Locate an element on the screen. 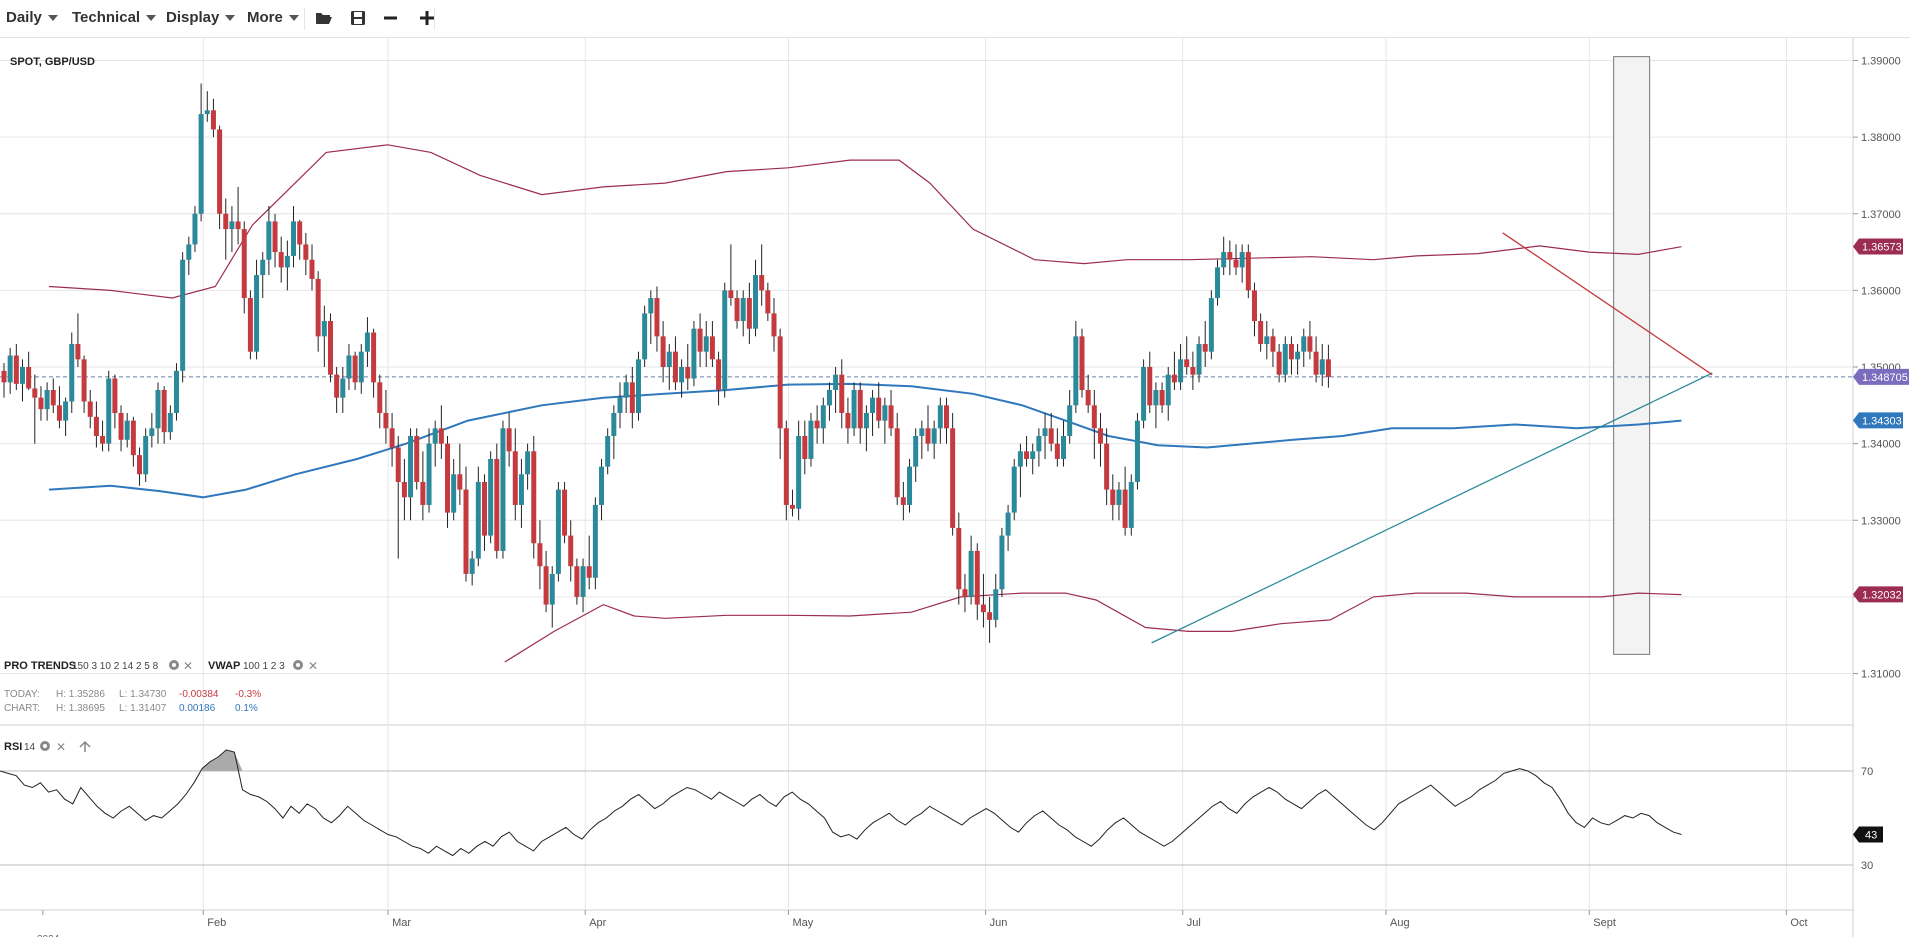  more-menu-button: More is located at coordinates (273, 18).